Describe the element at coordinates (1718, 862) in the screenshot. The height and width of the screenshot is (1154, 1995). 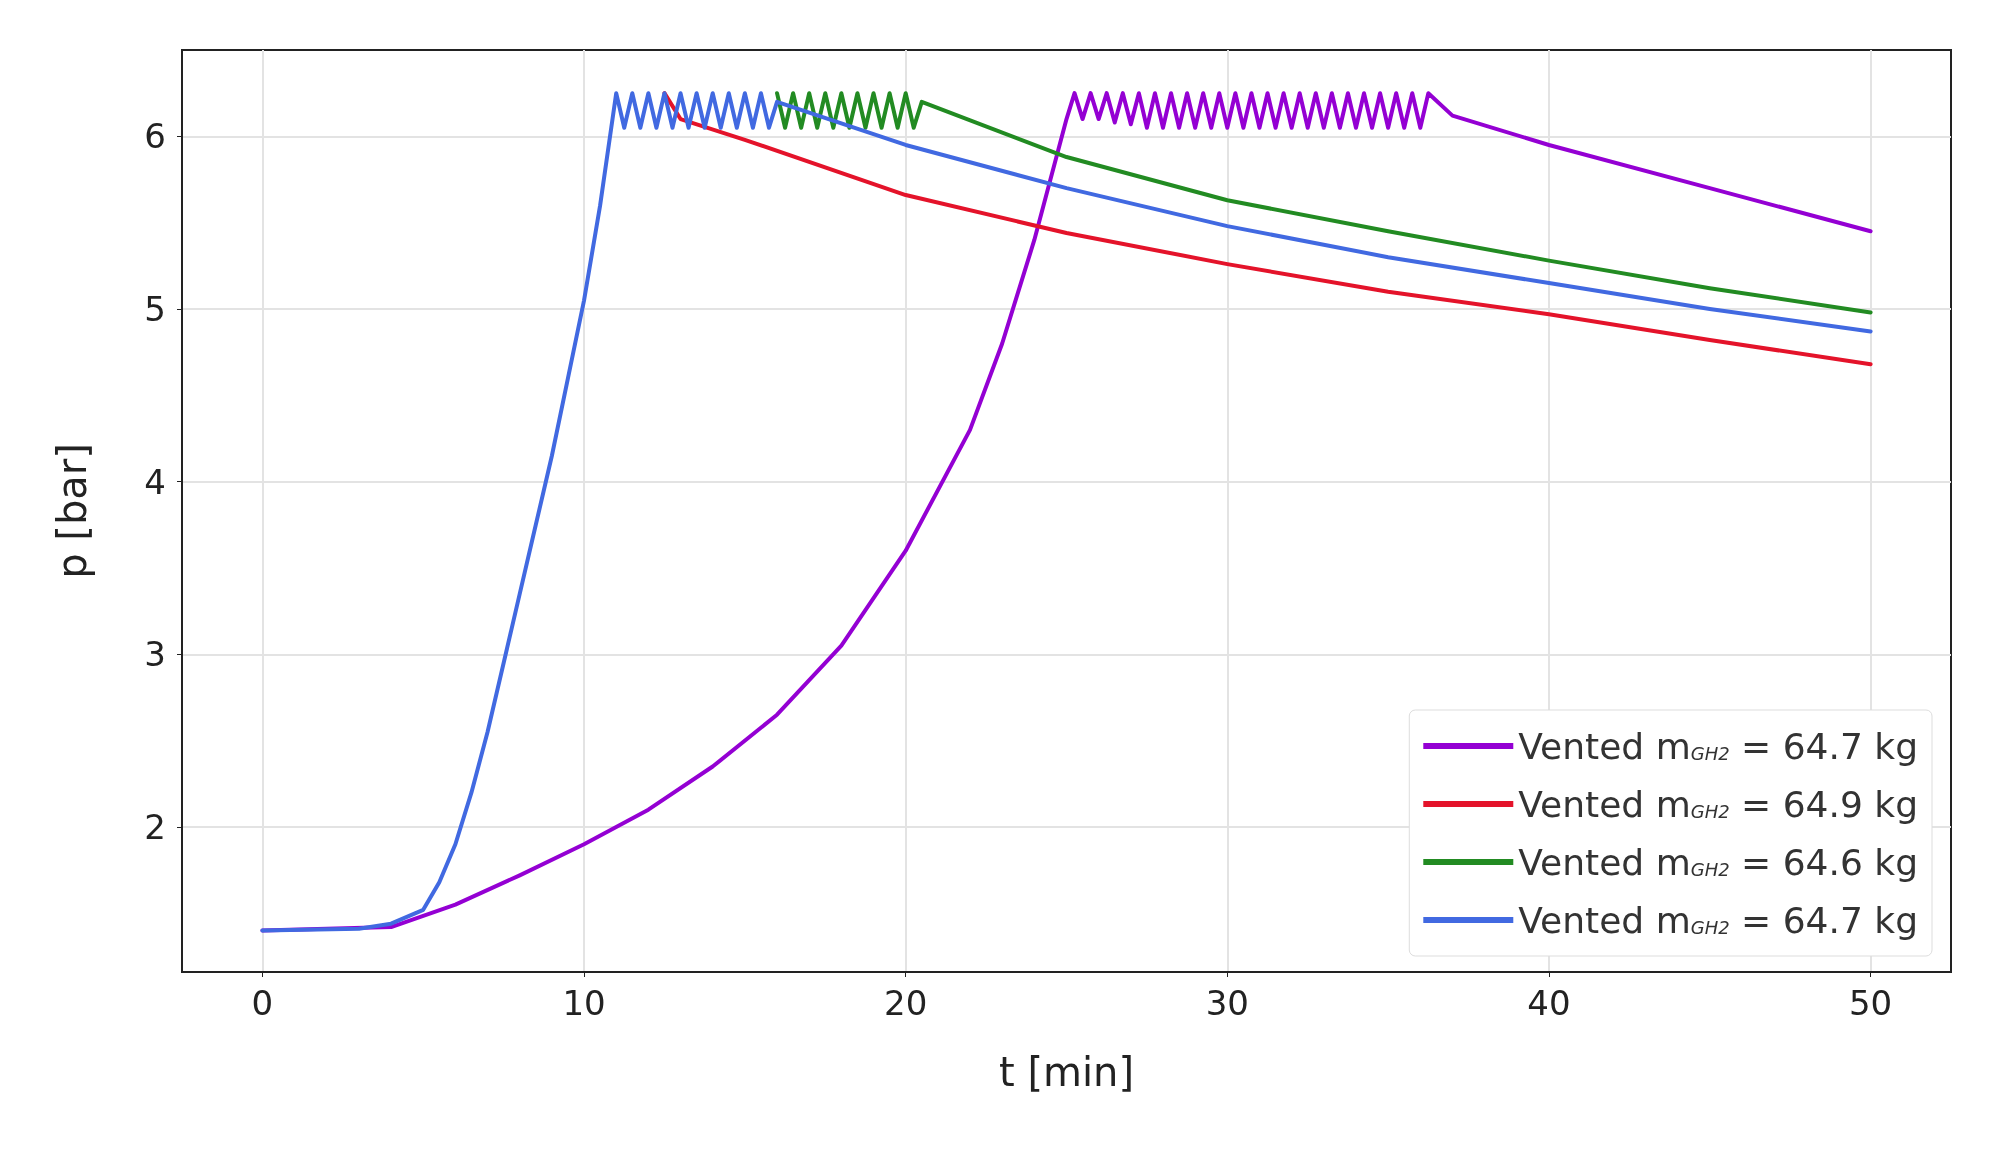
I see `legend-label: Vented mGH2 = 64.6 kg` at that location.